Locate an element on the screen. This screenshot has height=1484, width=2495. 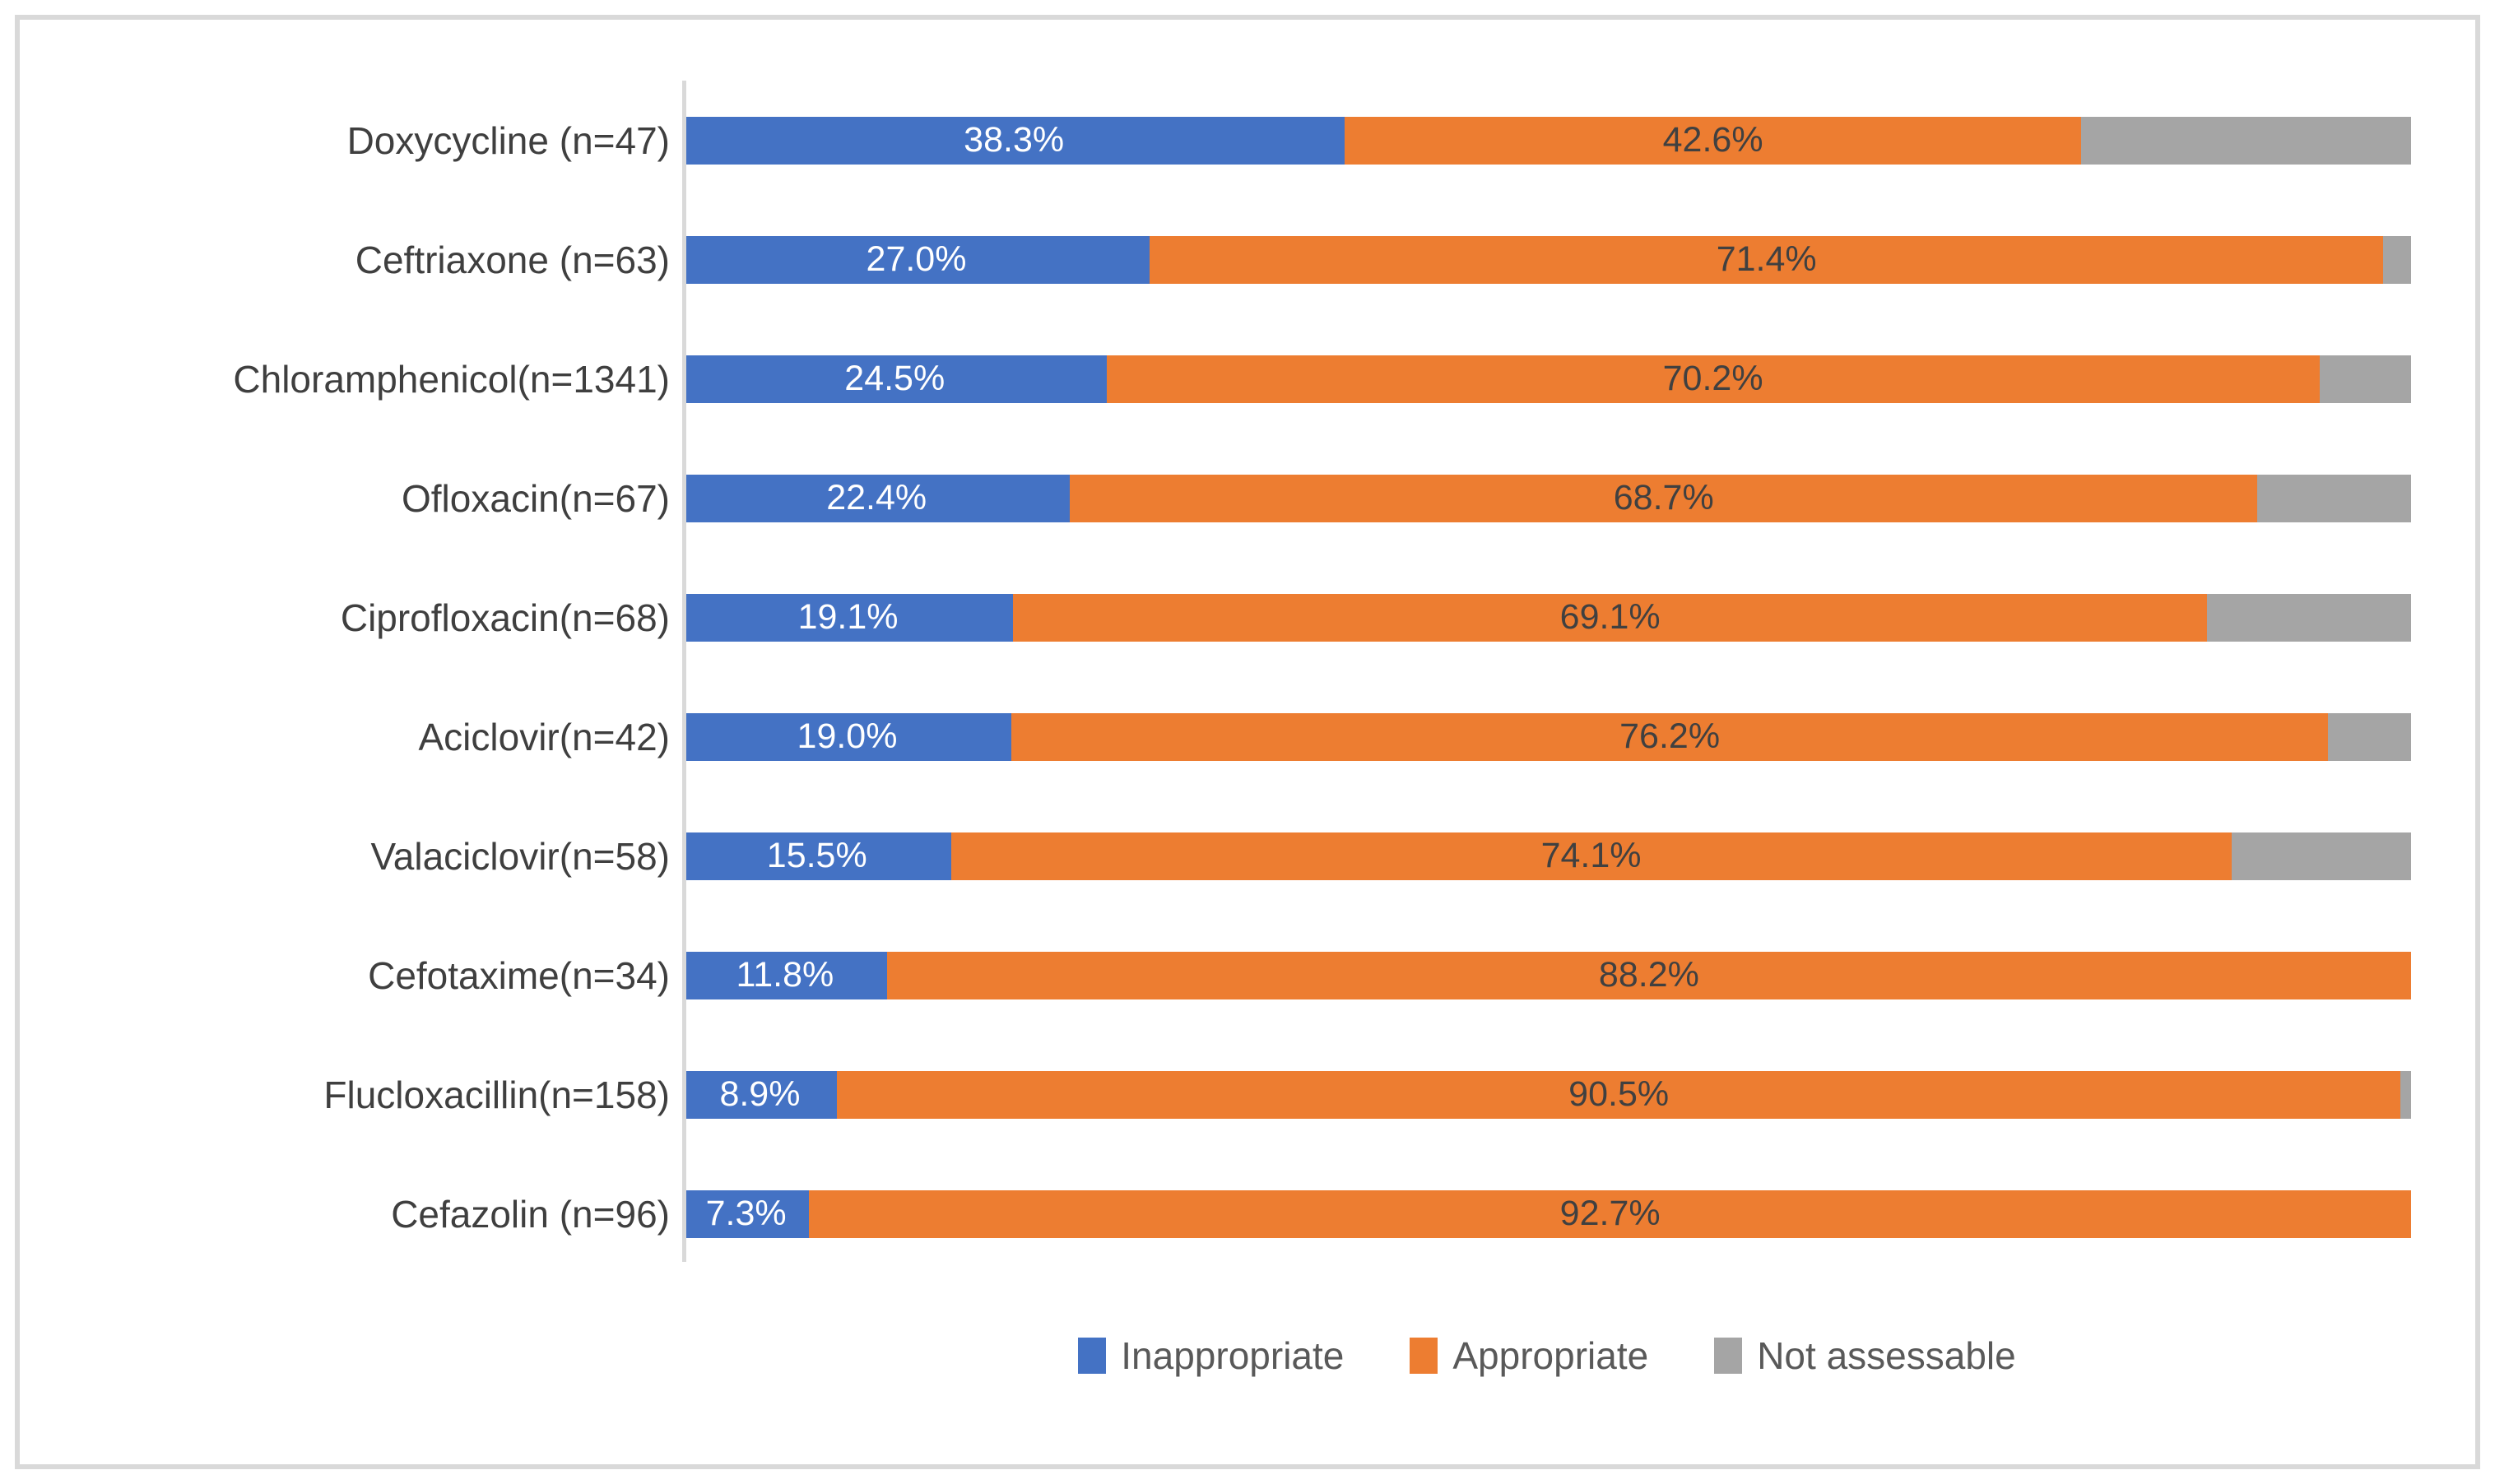
category-label: Ciprofloxacin(n=68) is located at coordinates (505, 617).